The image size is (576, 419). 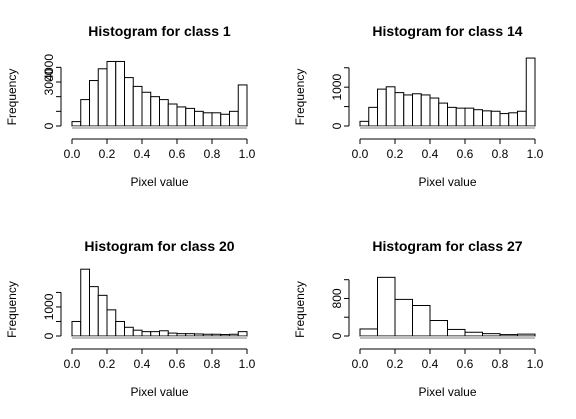 What do you see at coordinates (337, 298) in the screenshot?
I see `y-tick-label: 800` at bounding box center [337, 298].